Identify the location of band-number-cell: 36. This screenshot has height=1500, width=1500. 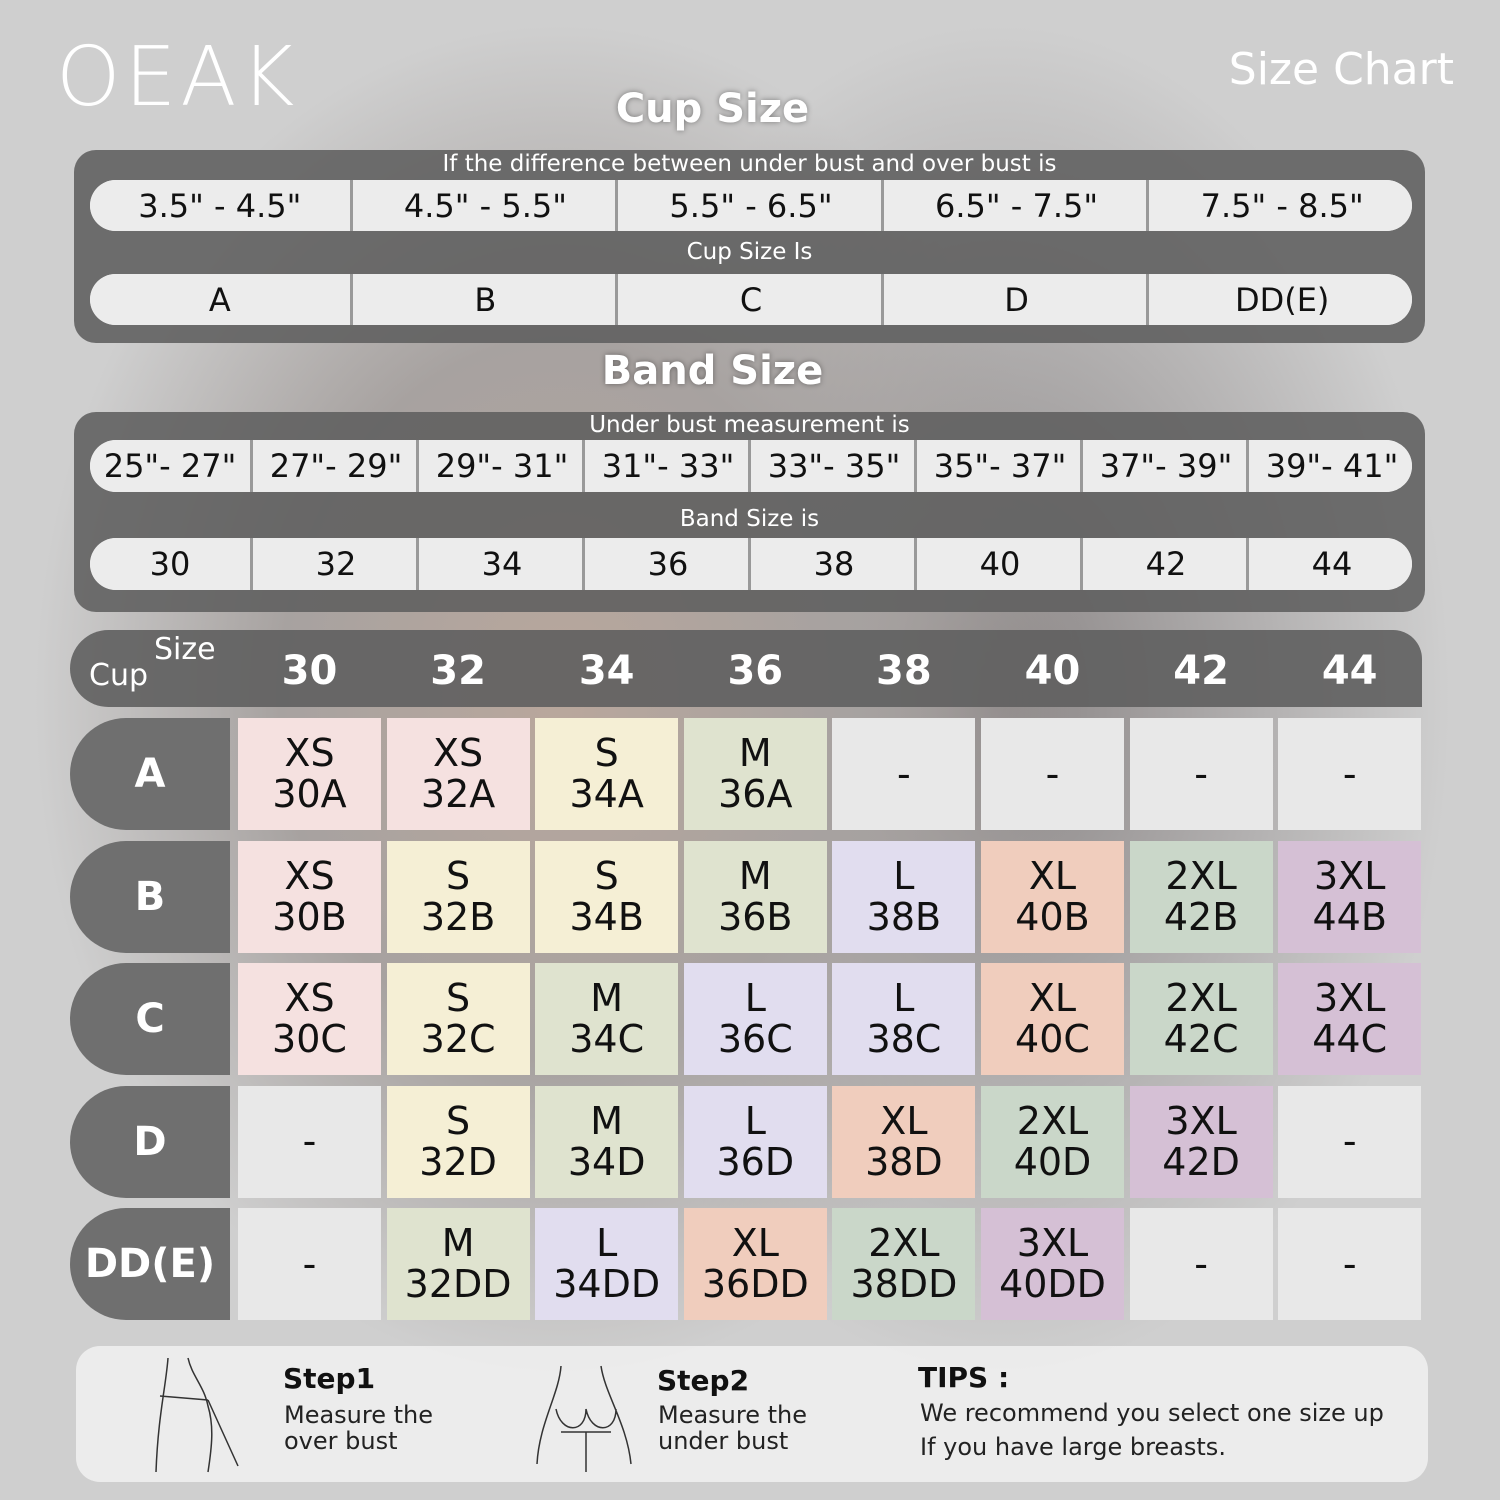
(669, 564).